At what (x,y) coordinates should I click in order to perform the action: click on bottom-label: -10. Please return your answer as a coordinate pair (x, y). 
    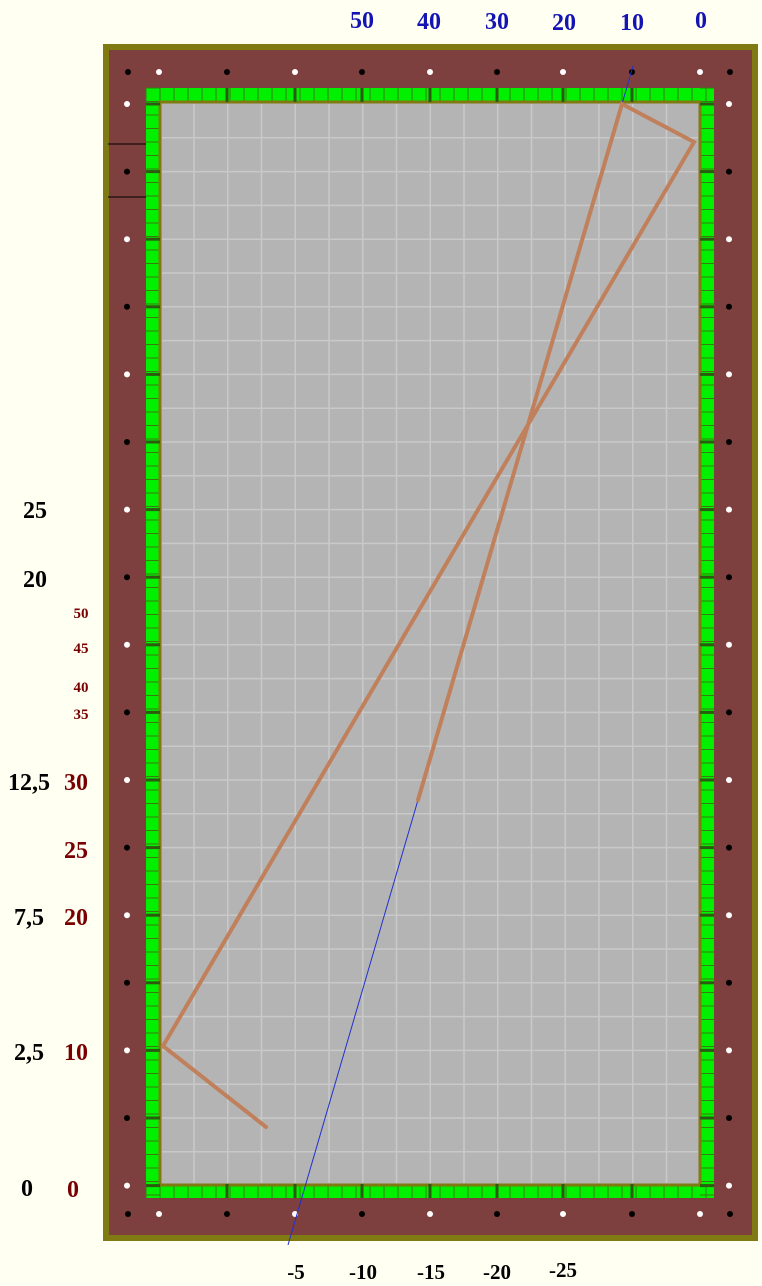
    Looking at the image, I should click on (363, 1272).